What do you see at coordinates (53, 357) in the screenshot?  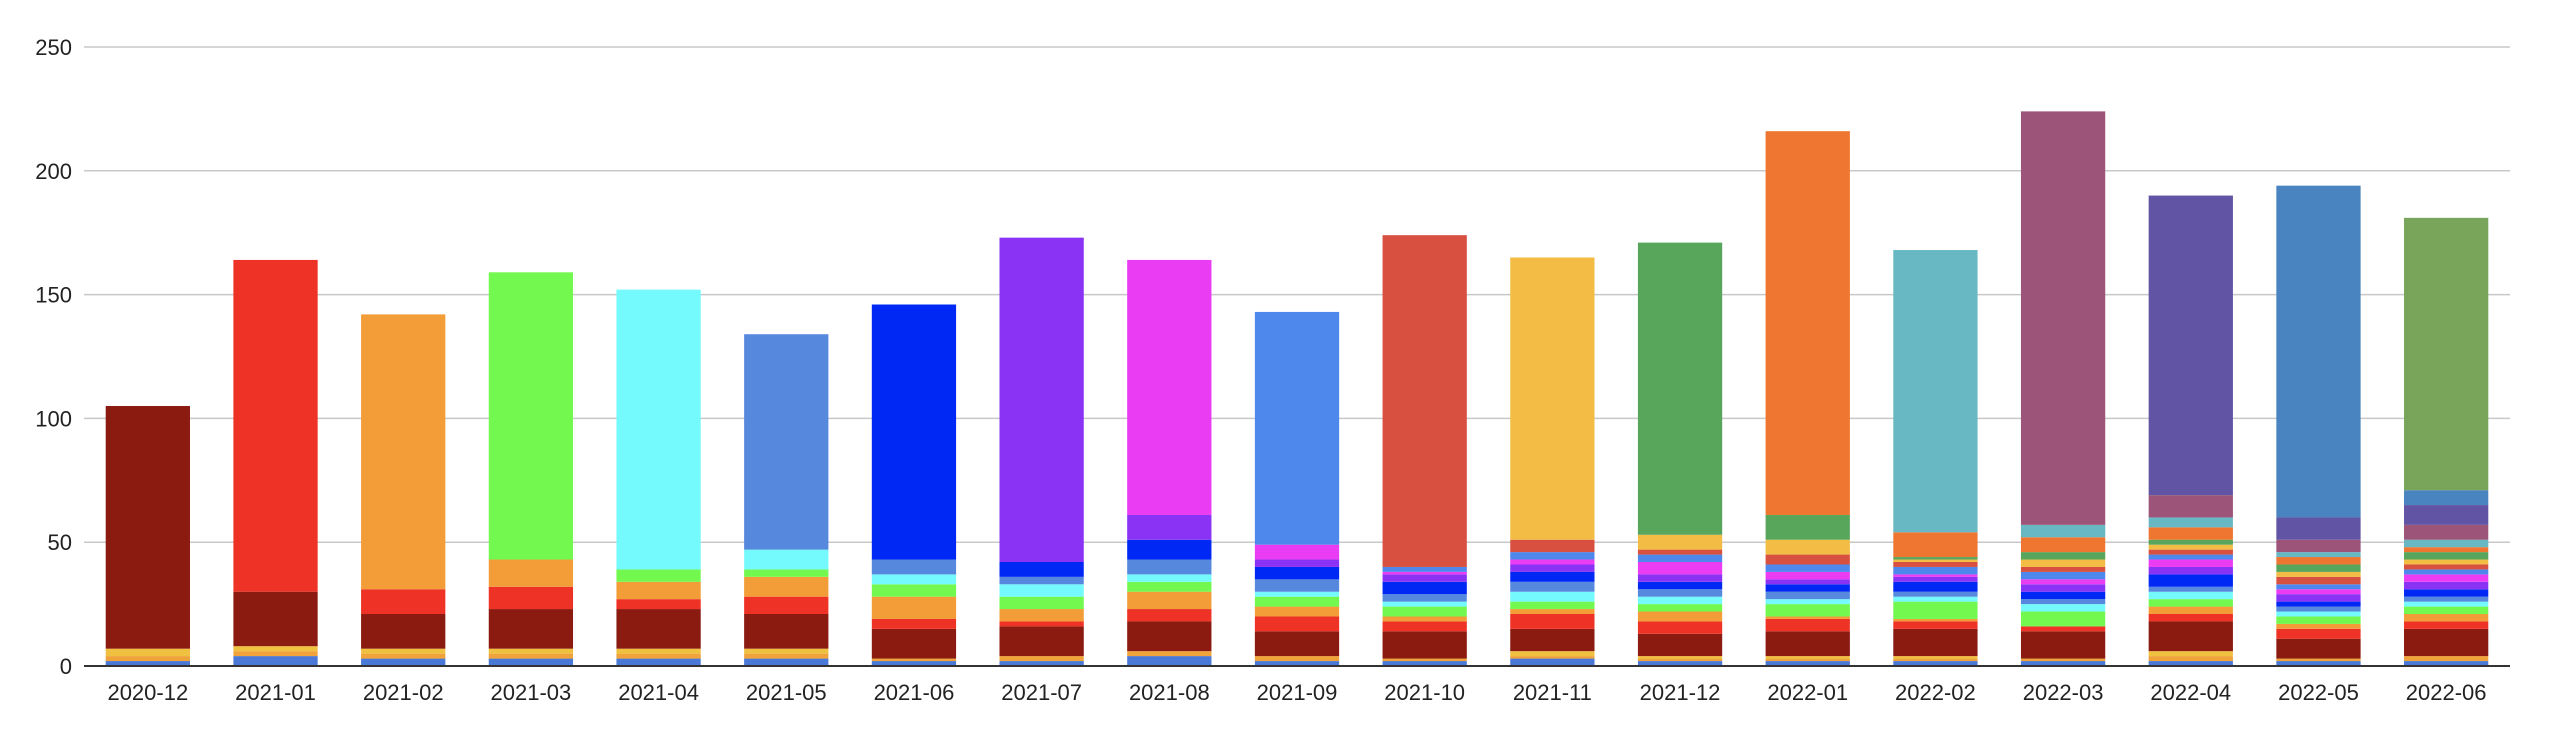 I see `y-axis-ticks: 0 50 100 150 200 250` at bounding box center [53, 357].